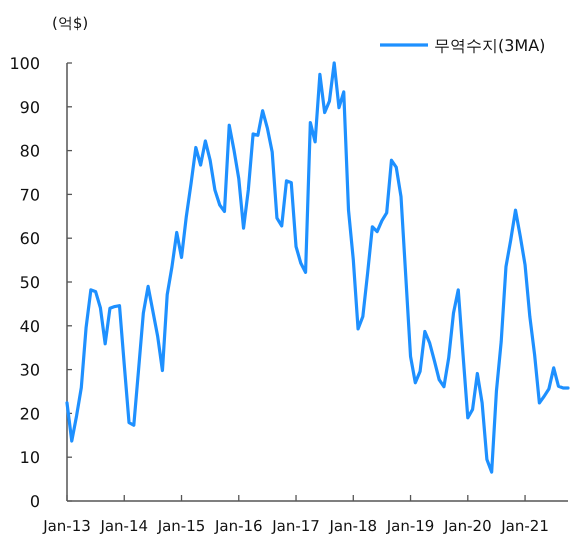 The width and height of the screenshot is (570, 538). What do you see at coordinates (123, 526) in the screenshot?
I see `x-tick-label: Jan-14` at bounding box center [123, 526].